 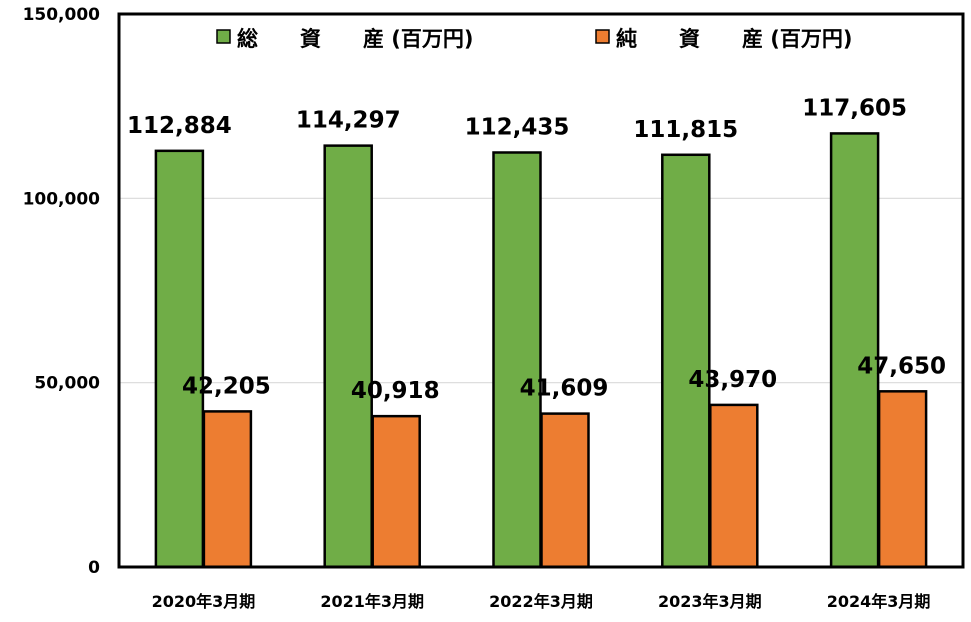 What do you see at coordinates (879, 601) in the screenshot?
I see `x-category-label: 2024年3月期` at bounding box center [879, 601].